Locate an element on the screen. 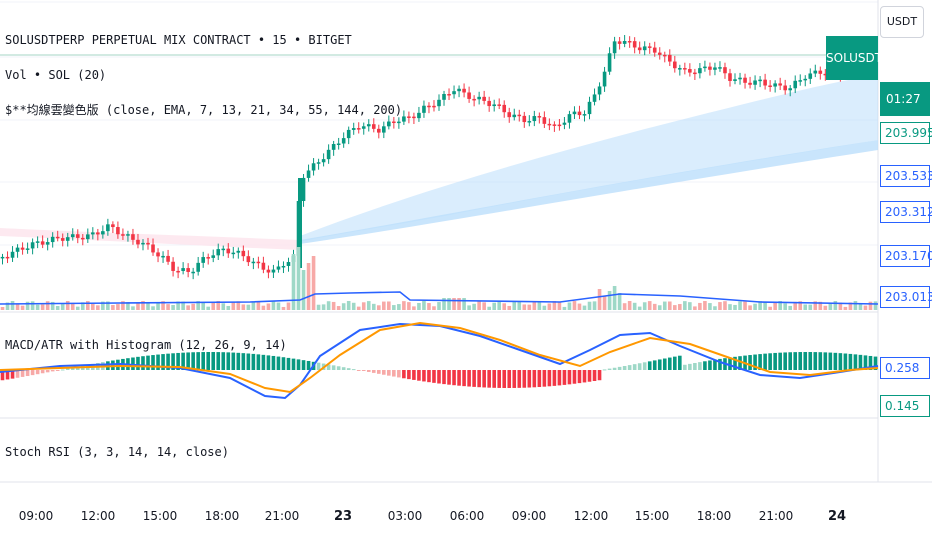 The image size is (932, 550). stoch-rsi-indicator-label: Stoch RSI (3, 3, 14, 14, close) is located at coordinates (117, 452).